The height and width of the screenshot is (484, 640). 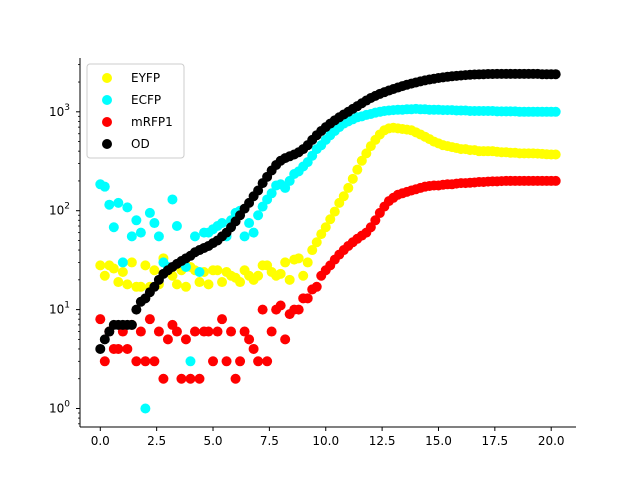 What do you see at coordinates (551, 441) in the screenshot?
I see `x-tick-label: 20.0` at bounding box center [551, 441].